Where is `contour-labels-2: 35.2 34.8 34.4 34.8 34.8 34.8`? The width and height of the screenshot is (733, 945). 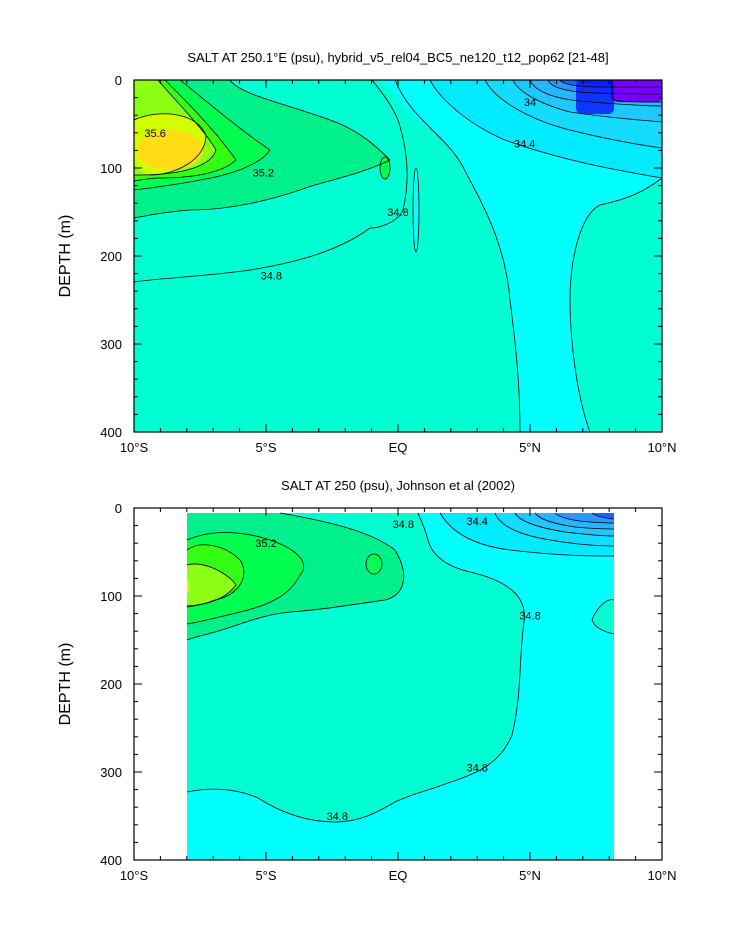 contour-labels-2: 35.2 34.8 34.4 34.8 34.8 34.8 is located at coordinates (397, 669).